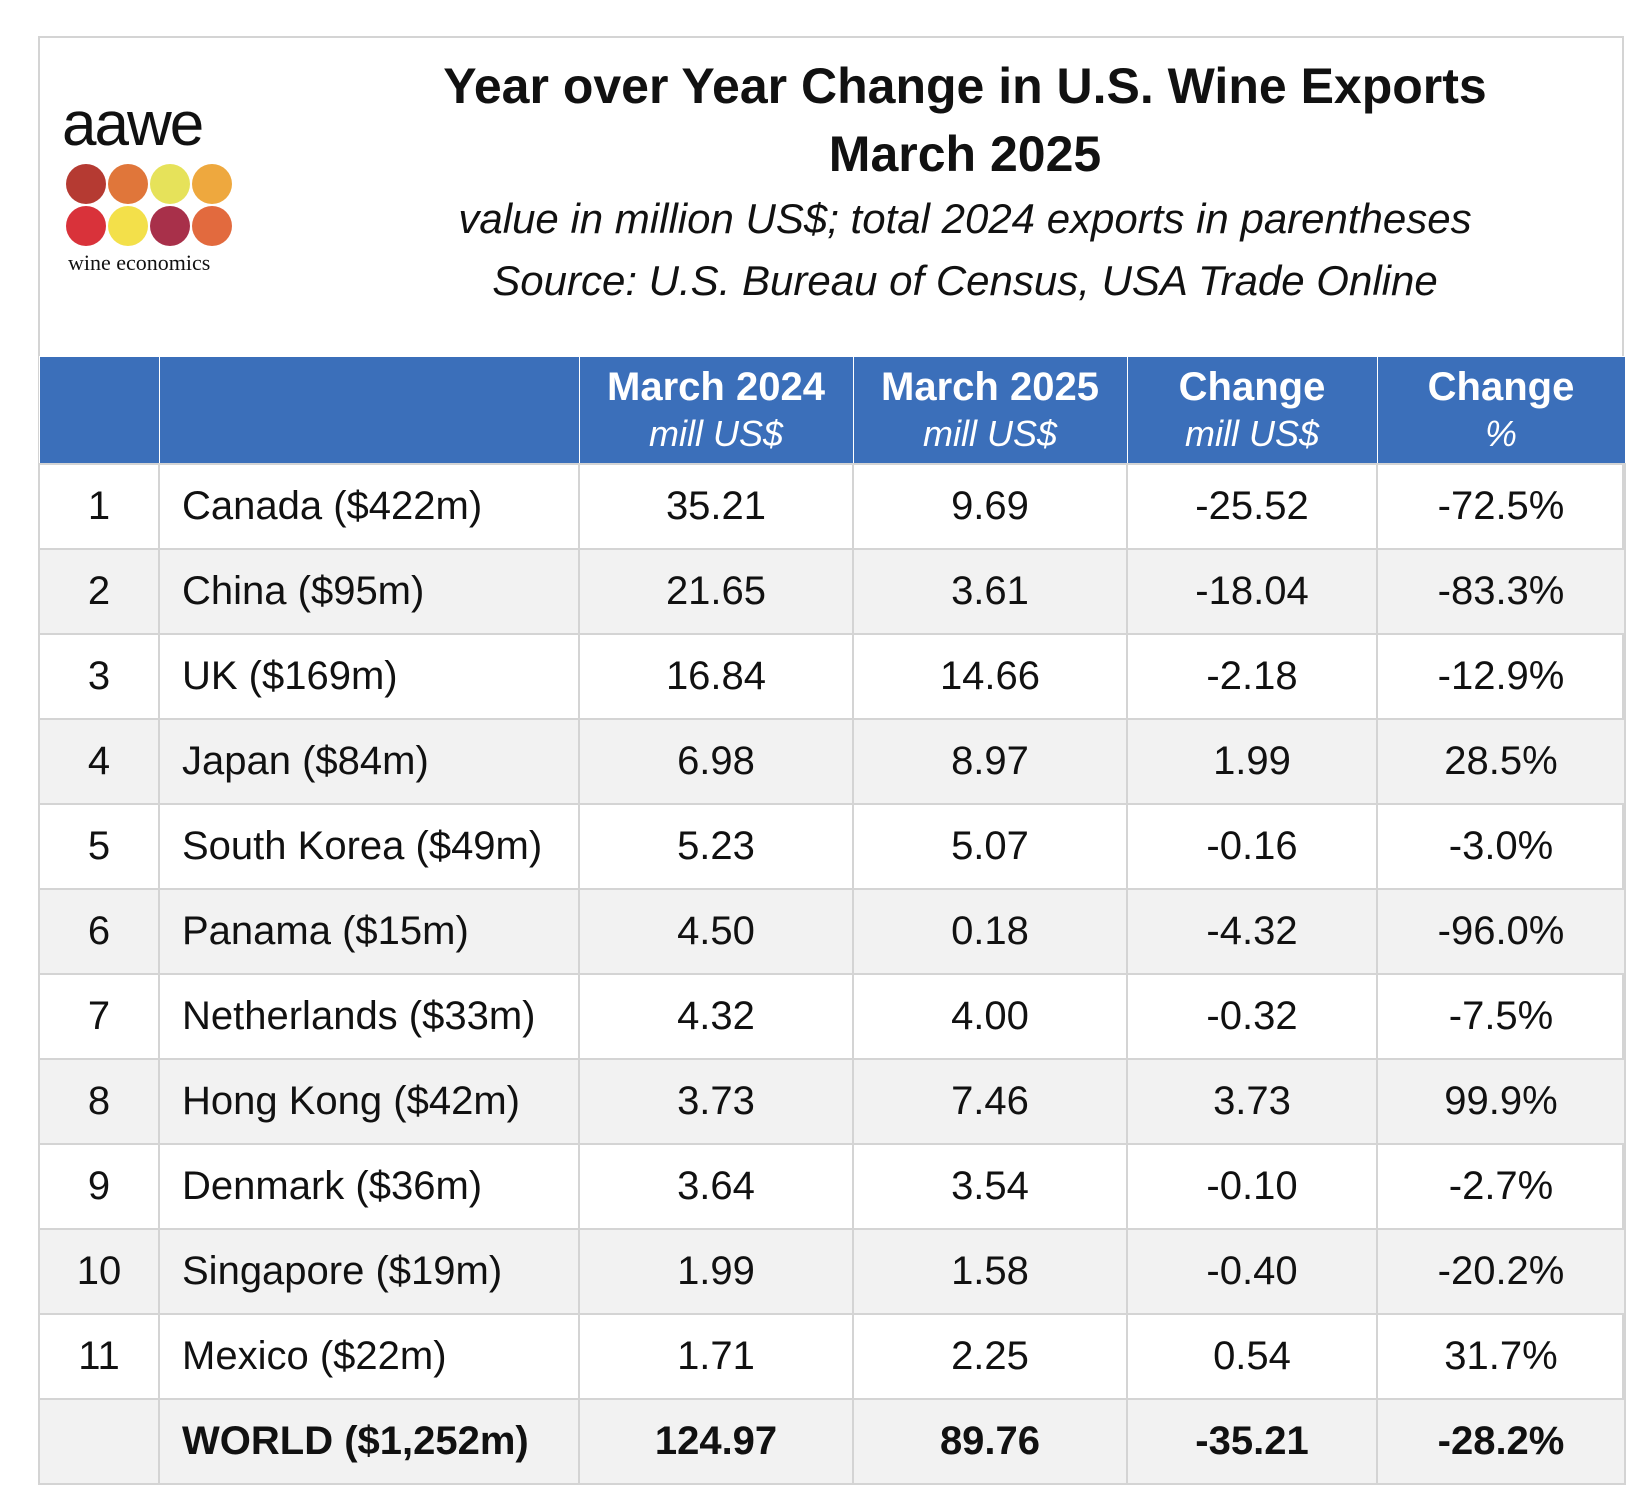 The height and width of the screenshot is (1490, 1652). I want to click on change-value-cell: -4.32, so click(1252, 931).